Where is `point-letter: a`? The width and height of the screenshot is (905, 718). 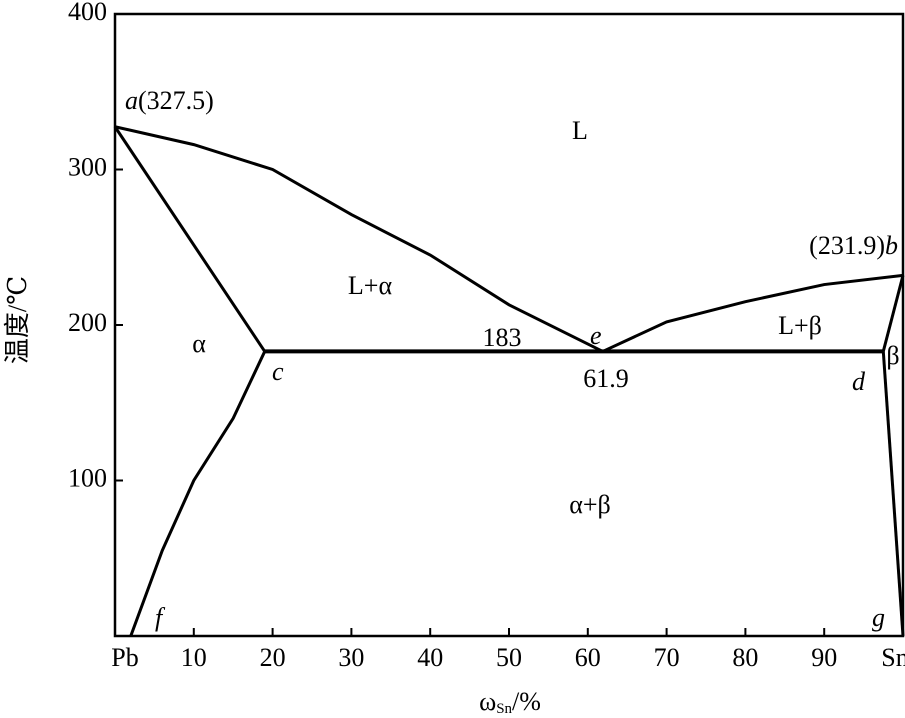
point-letter: a is located at coordinates (131, 100).